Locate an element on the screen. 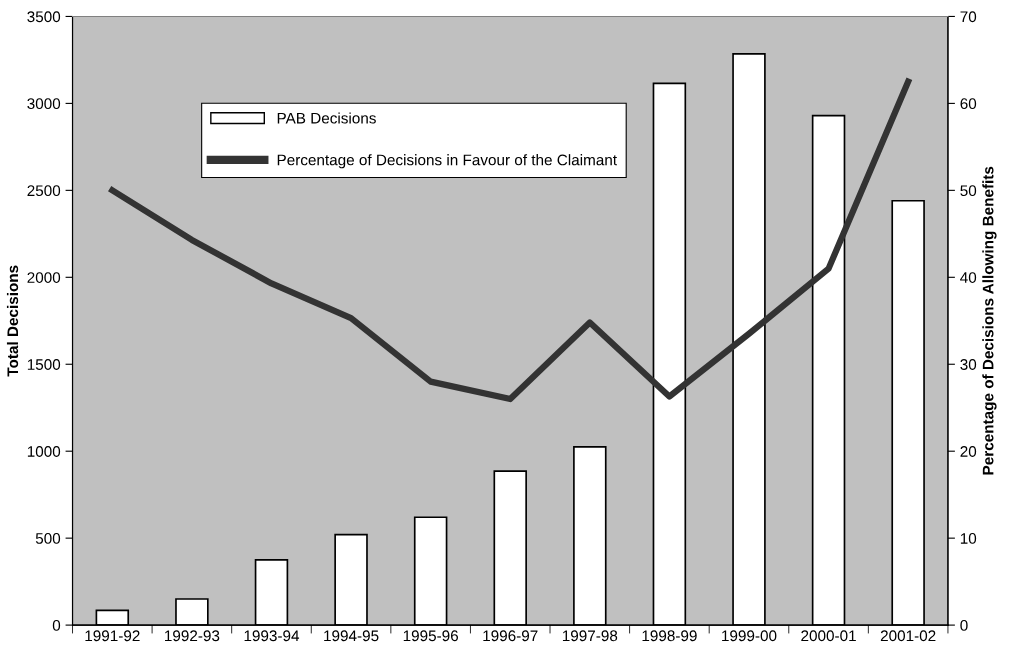 Image resolution: width=1036 pixels, height=658 pixels. x-tick-label: 1992-93 is located at coordinates (192, 636).